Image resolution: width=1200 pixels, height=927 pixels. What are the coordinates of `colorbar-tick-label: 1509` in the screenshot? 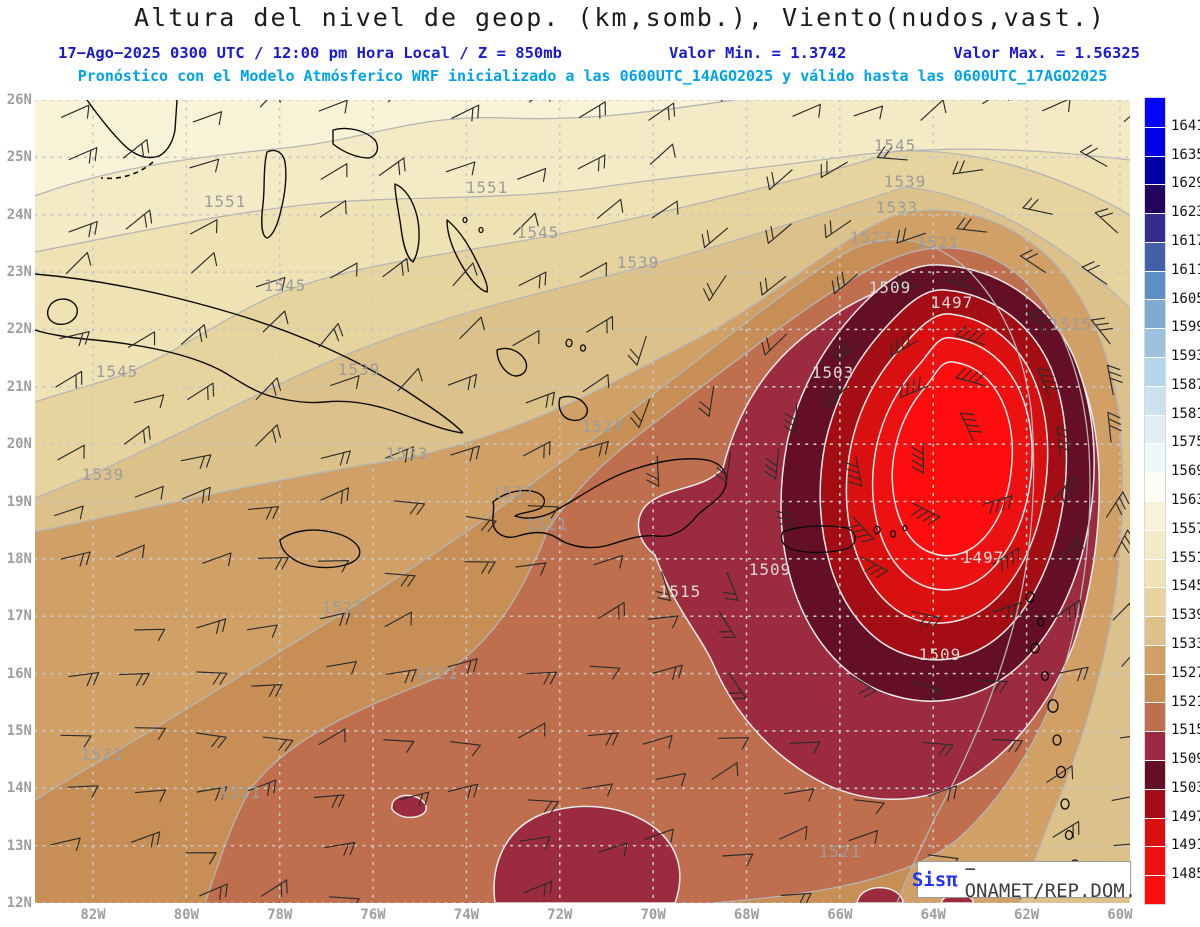 It's located at (1185, 759).